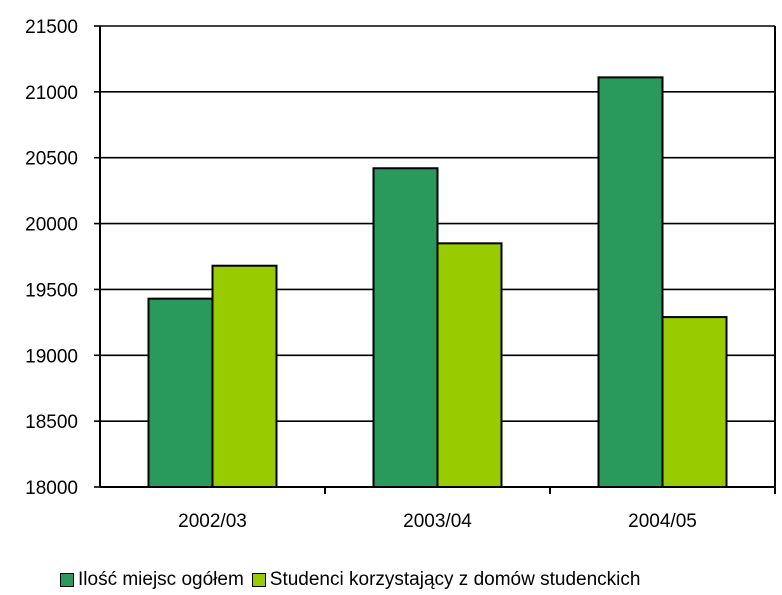 The height and width of the screenshot is (595, 782). I want to click on y-tick-label: 18500, so click(51, 422).